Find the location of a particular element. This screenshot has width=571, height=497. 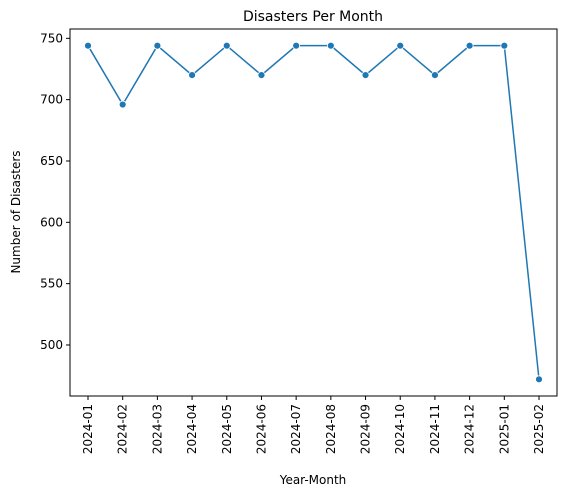

x-axis-title: Year-Month is located at coordinates (313, 480).